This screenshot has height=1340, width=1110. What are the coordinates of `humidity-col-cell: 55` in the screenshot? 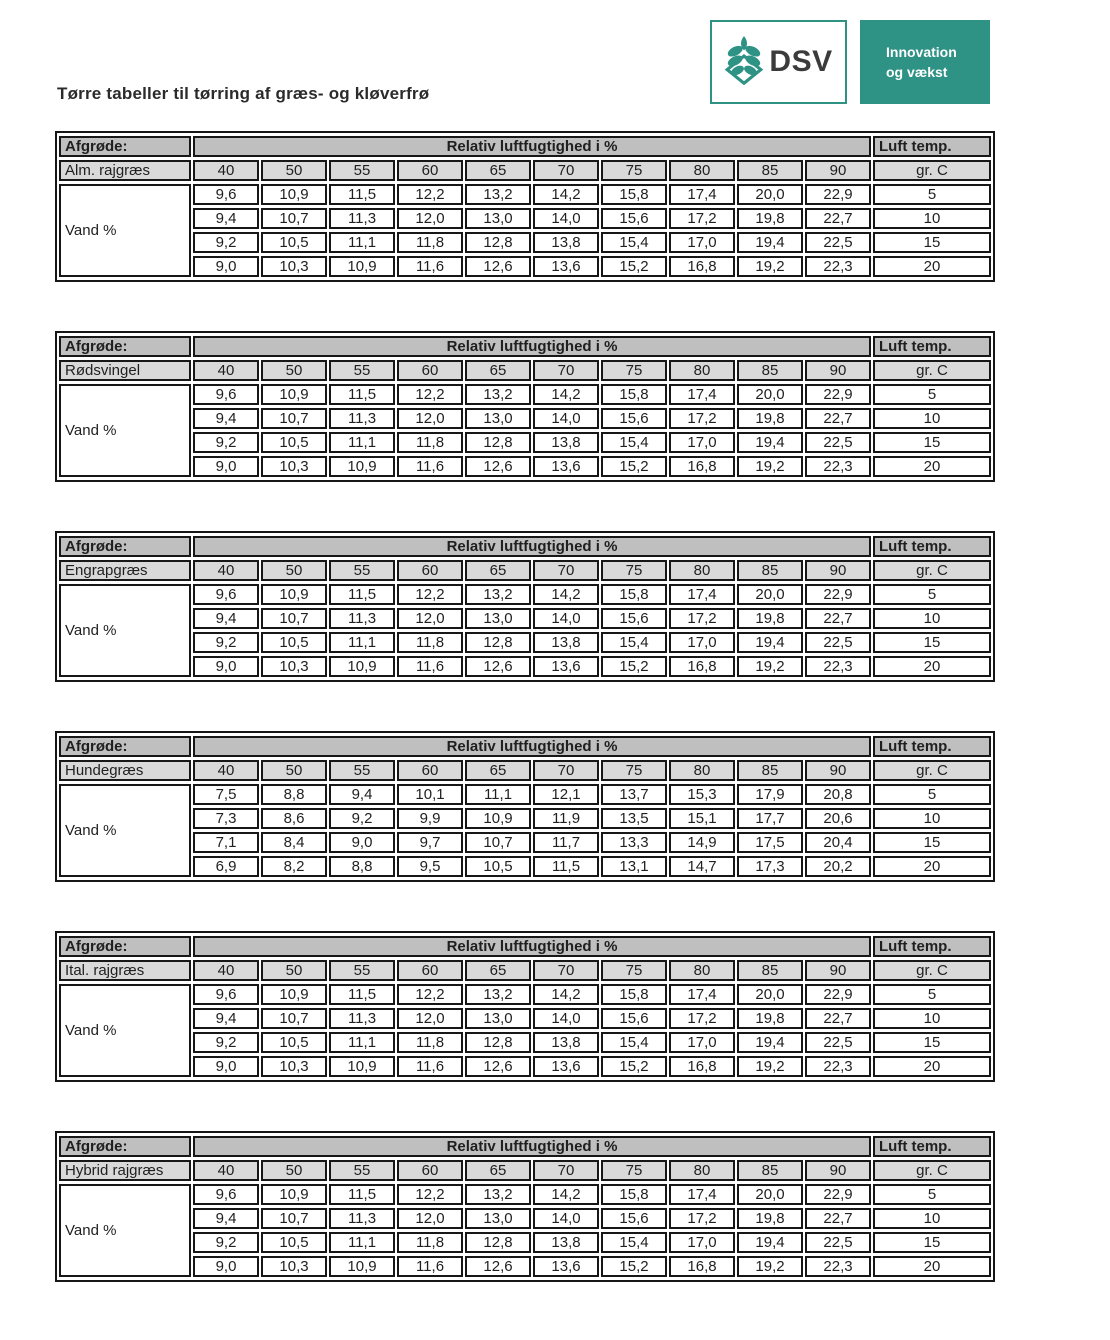 It's located at (362, 570).